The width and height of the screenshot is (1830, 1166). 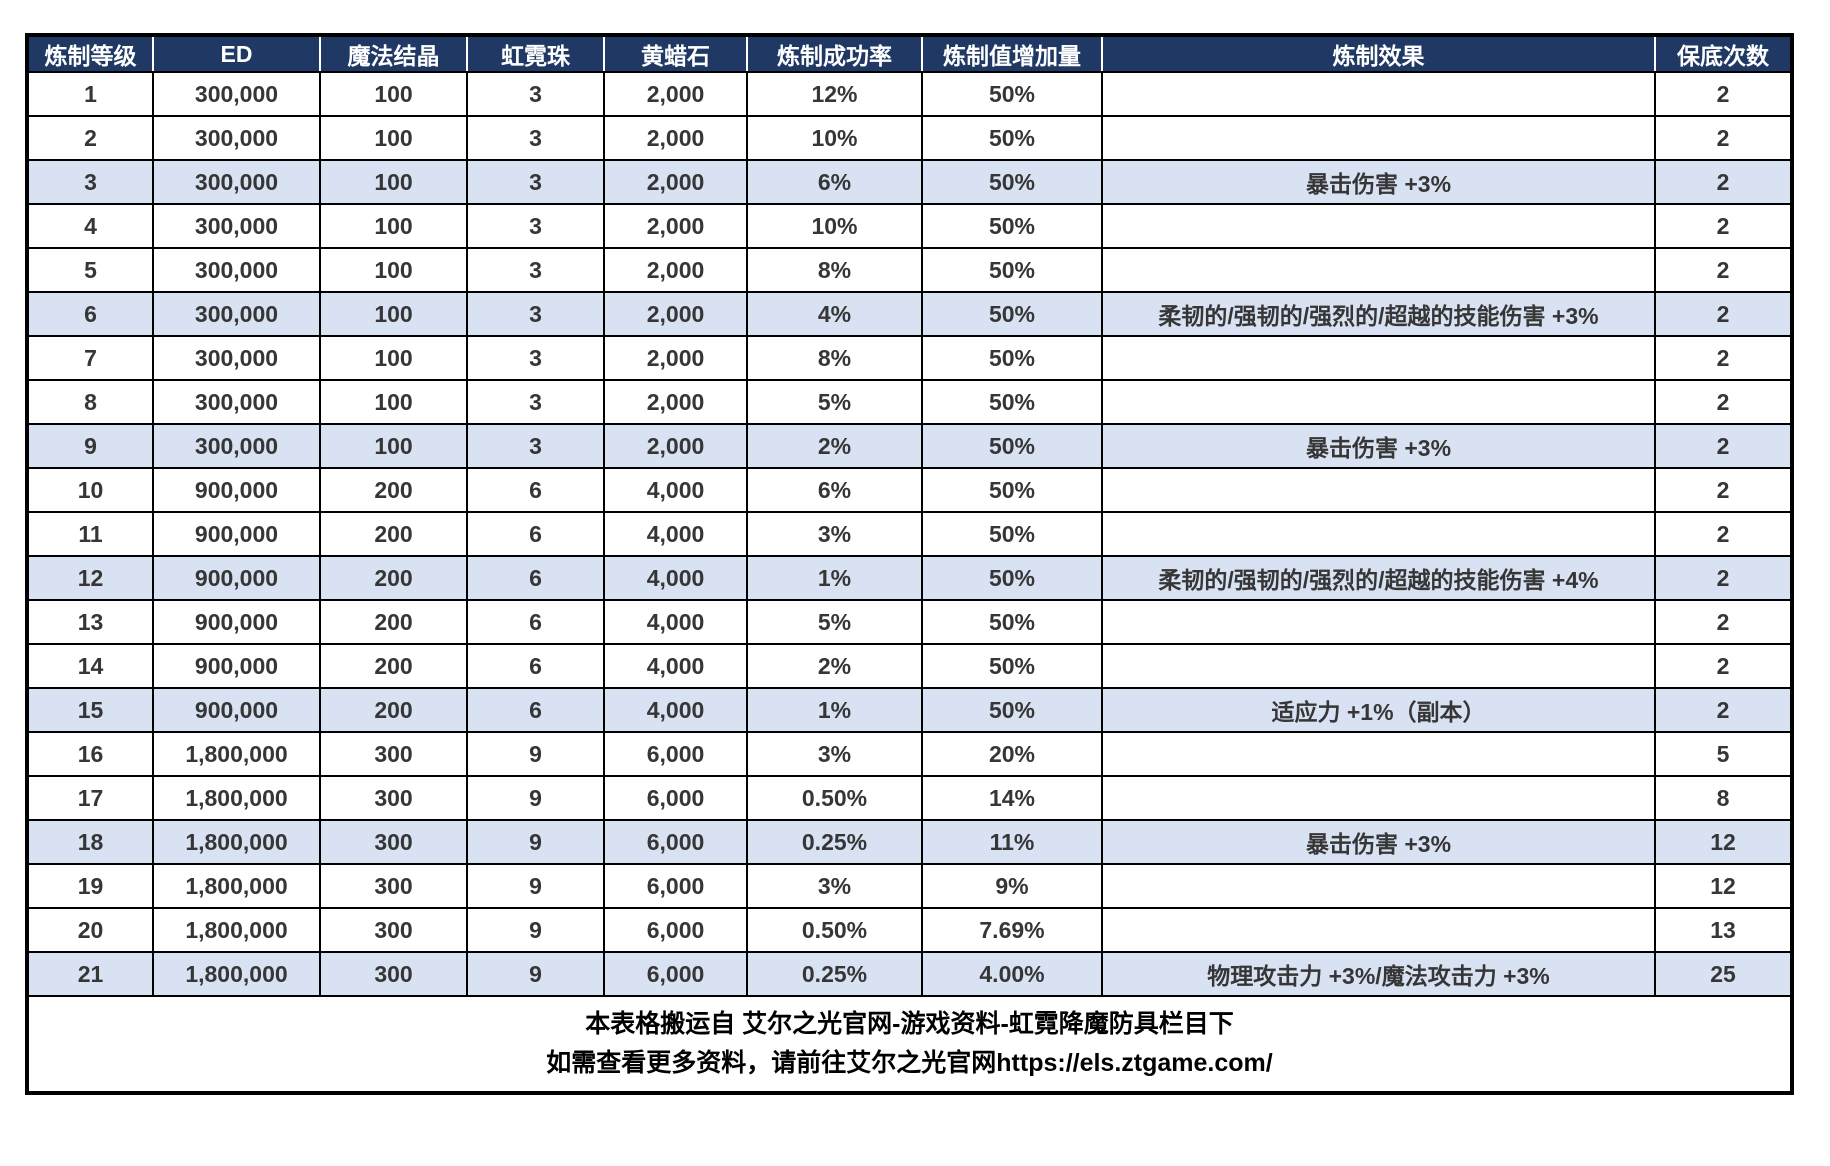 What do you see at coordinates (393, 754) in the screenshot?
I see `cell-crystal: 300` at bounding box center [393, 754].